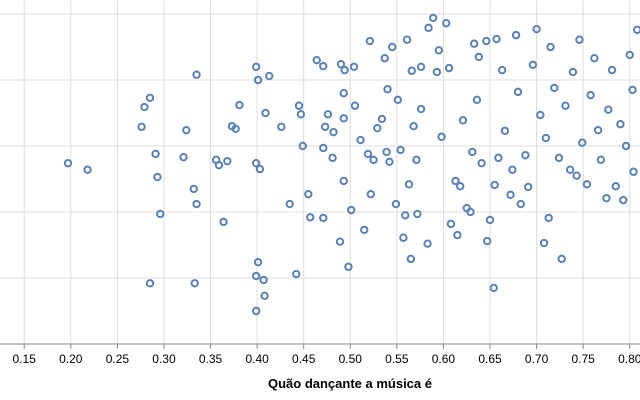 This screenshot has width=640, height=400. Describe the element at coordinates (350, 383) in the screenshot. I see `x-axis-title: Quão dançante a música é` at that location.